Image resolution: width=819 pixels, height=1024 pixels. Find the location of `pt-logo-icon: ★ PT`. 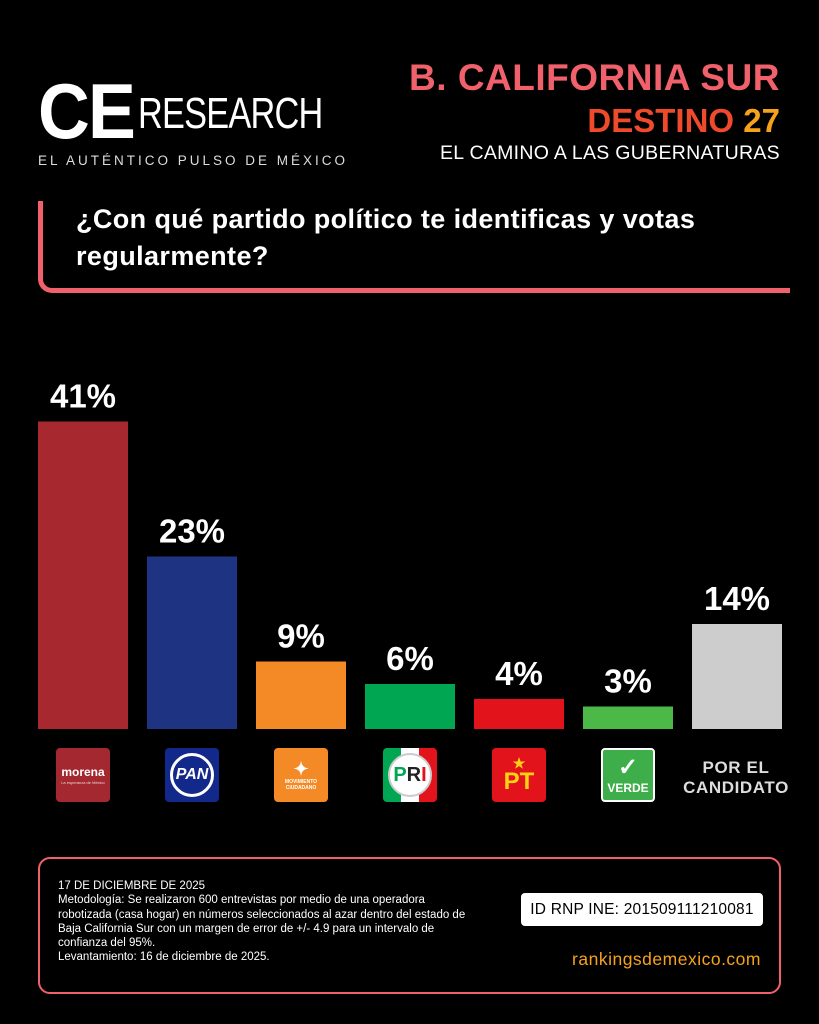

pt-logo-icon: ★ PT is located at coordinates (519, 775).